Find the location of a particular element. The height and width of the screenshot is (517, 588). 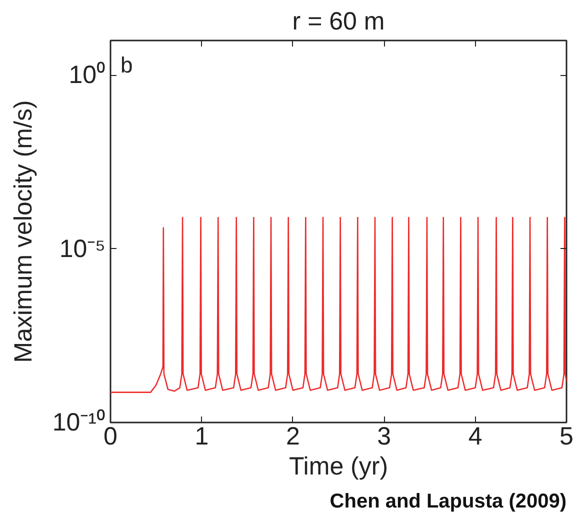

x-tick-label: 0 is located at coordinates (111, 436).